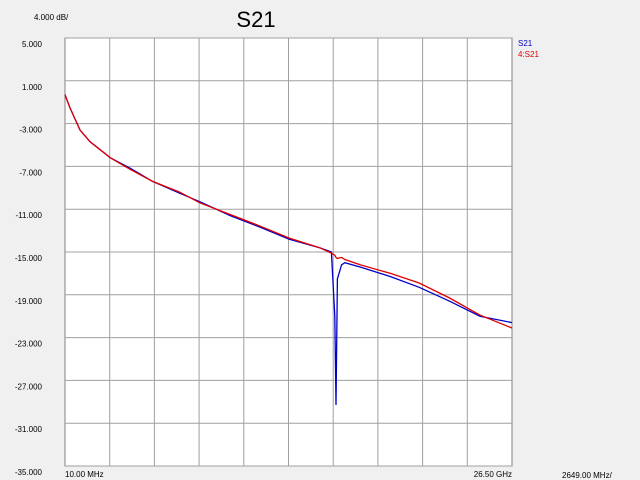 The height and width of the screenshot is (480, 640). What do you see at coordinates (30, 130) in the screenshot?
I see `y-tick-label: -3.000` at bounding box center [30, 130].